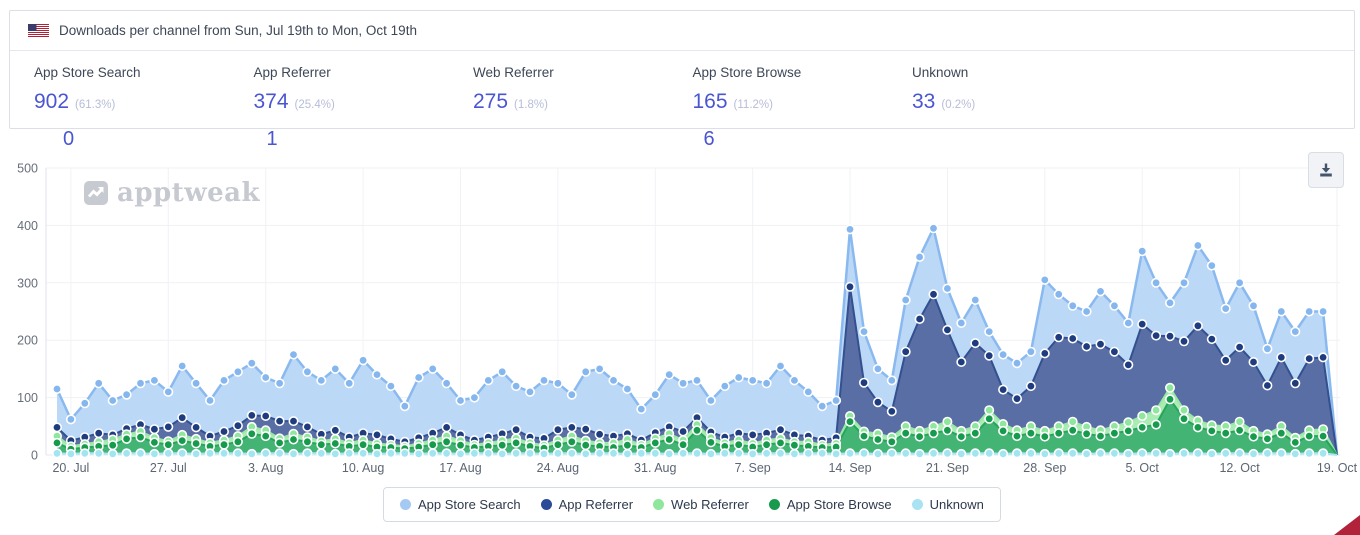 The height and width of the screenshot is (535, 1360). Describe the element at coordinates (830, 504) in the screenshot. I see `legend-item-app-store-browse: App Store Browse` at that location.